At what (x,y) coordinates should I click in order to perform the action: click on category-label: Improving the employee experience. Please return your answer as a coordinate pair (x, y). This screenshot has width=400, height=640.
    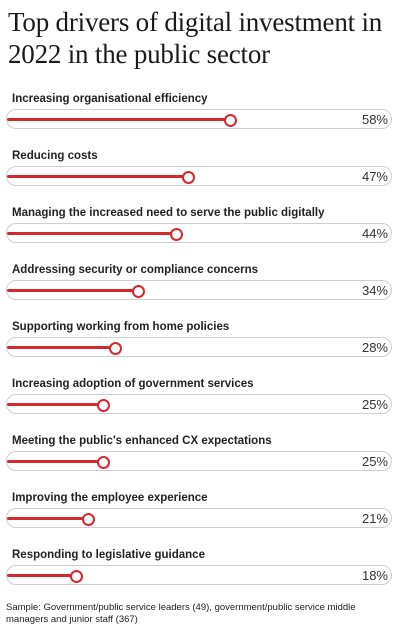
    Looking at the image, I should click on (110, 498).